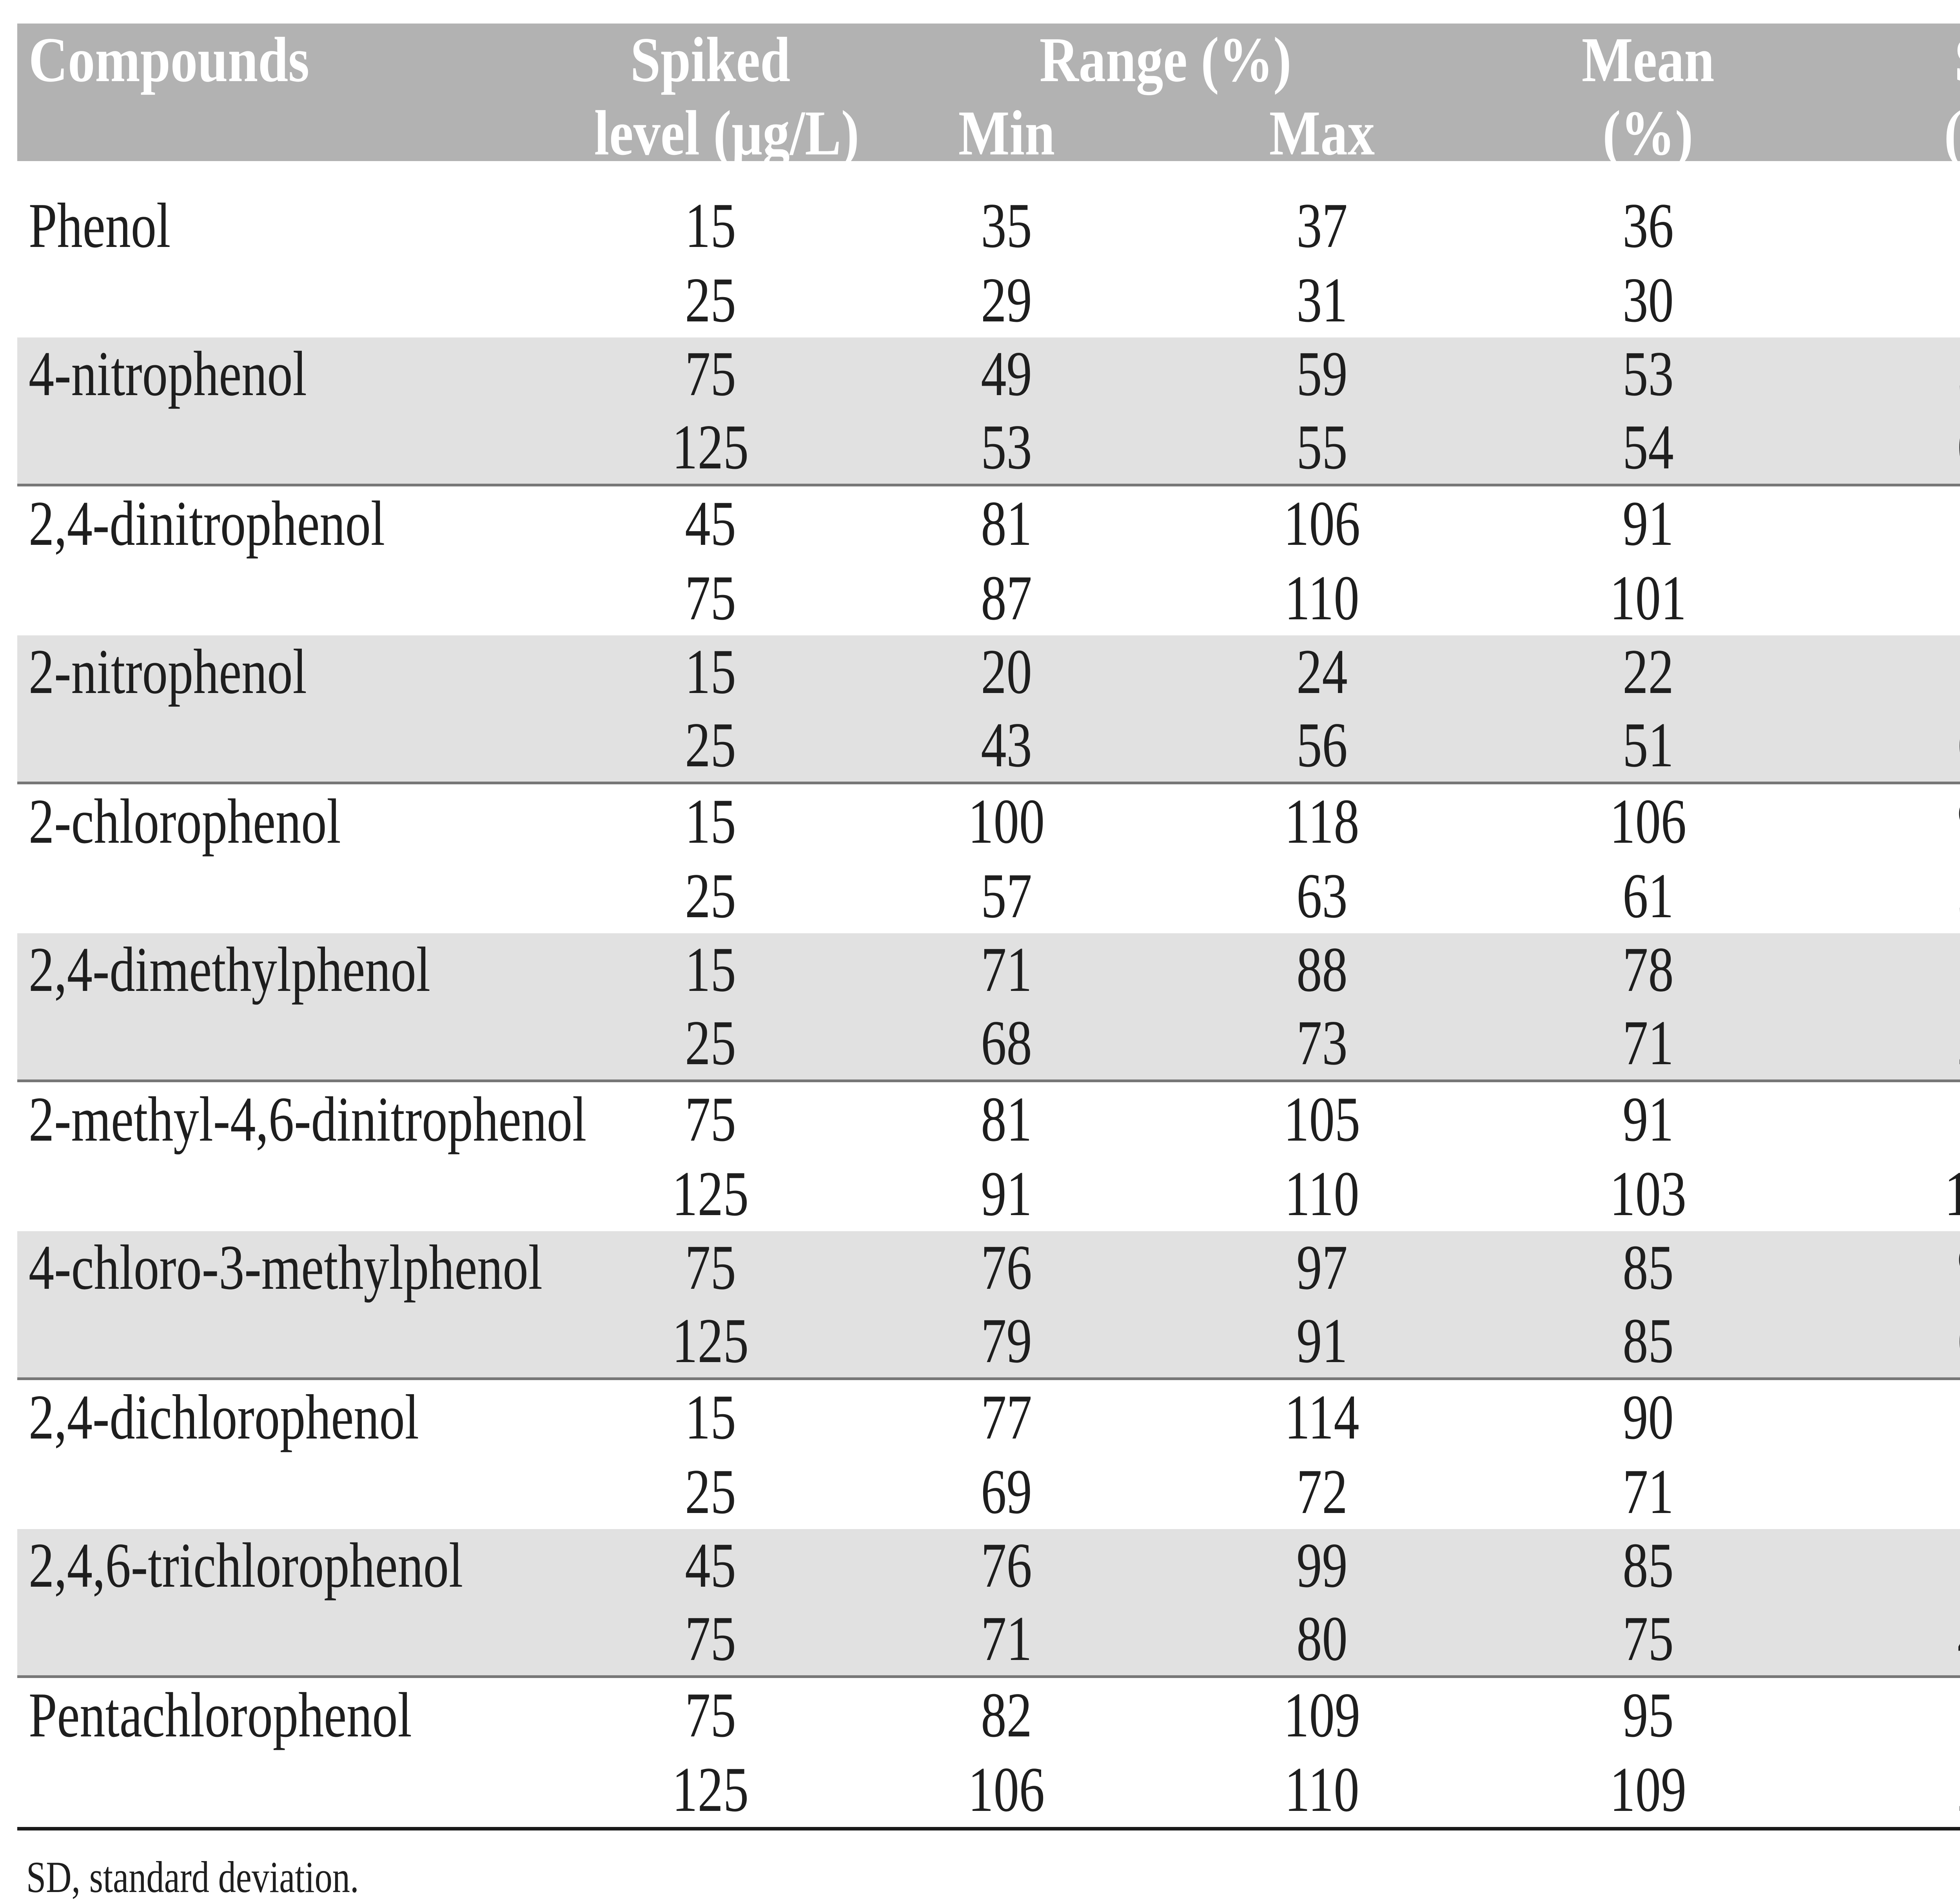 The width and height of the screenshot is (1960, 1903). I want to click on mean-value: 71, so click(1648, 1043).